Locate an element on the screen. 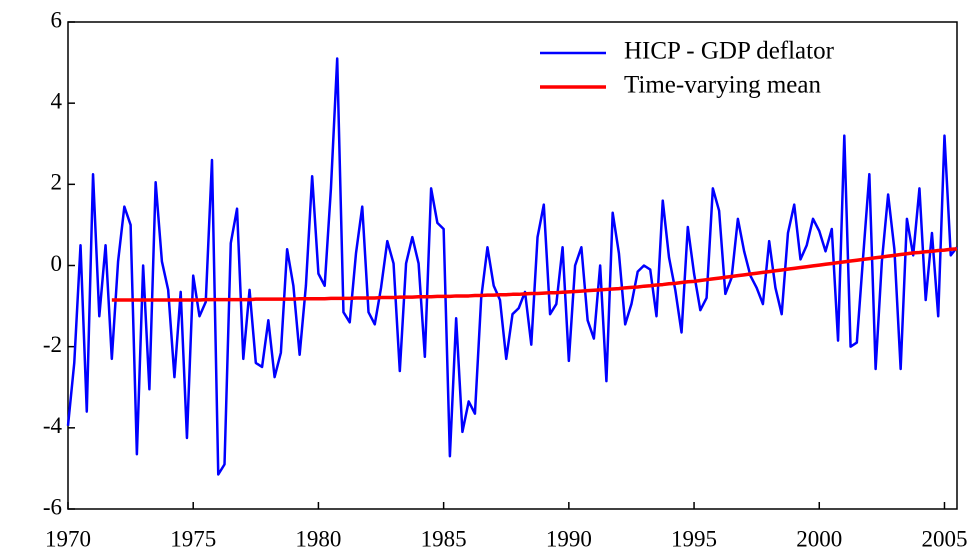  y-tick-label: 4 is located at coordinates (57, 100).